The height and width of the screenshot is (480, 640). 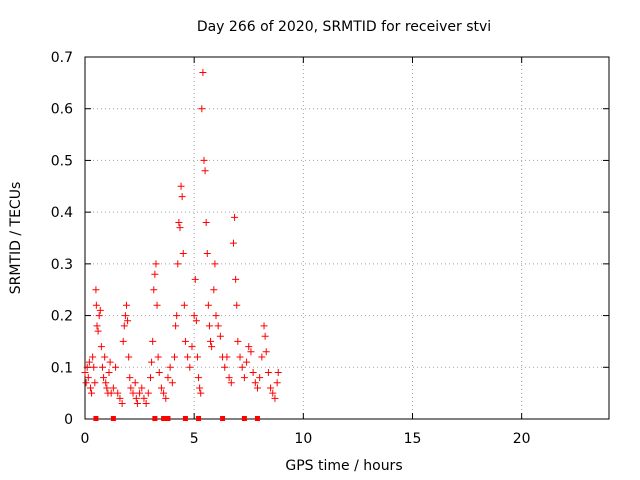 What do you see at coordinates (68, 420) in the screenshot?
I see `y-tick-label: 0` at bounding box center [68, 420].